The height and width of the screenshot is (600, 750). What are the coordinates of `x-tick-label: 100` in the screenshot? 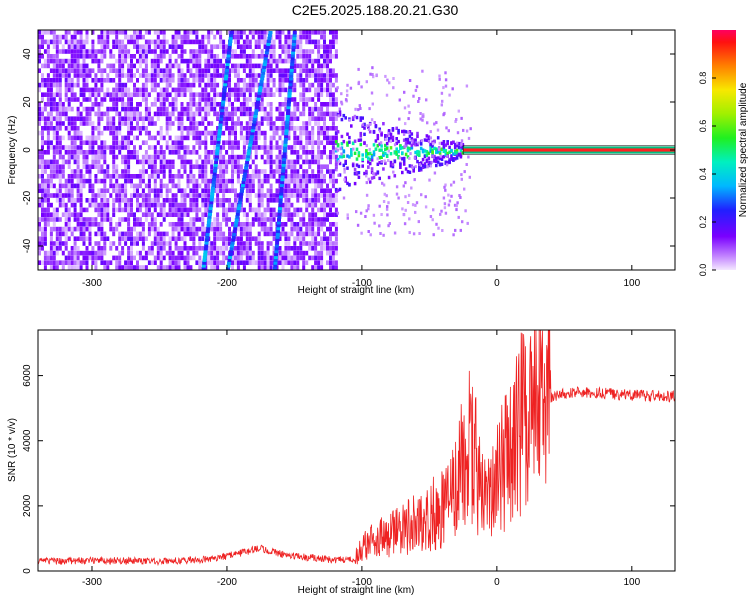 It's located at (631, 283).